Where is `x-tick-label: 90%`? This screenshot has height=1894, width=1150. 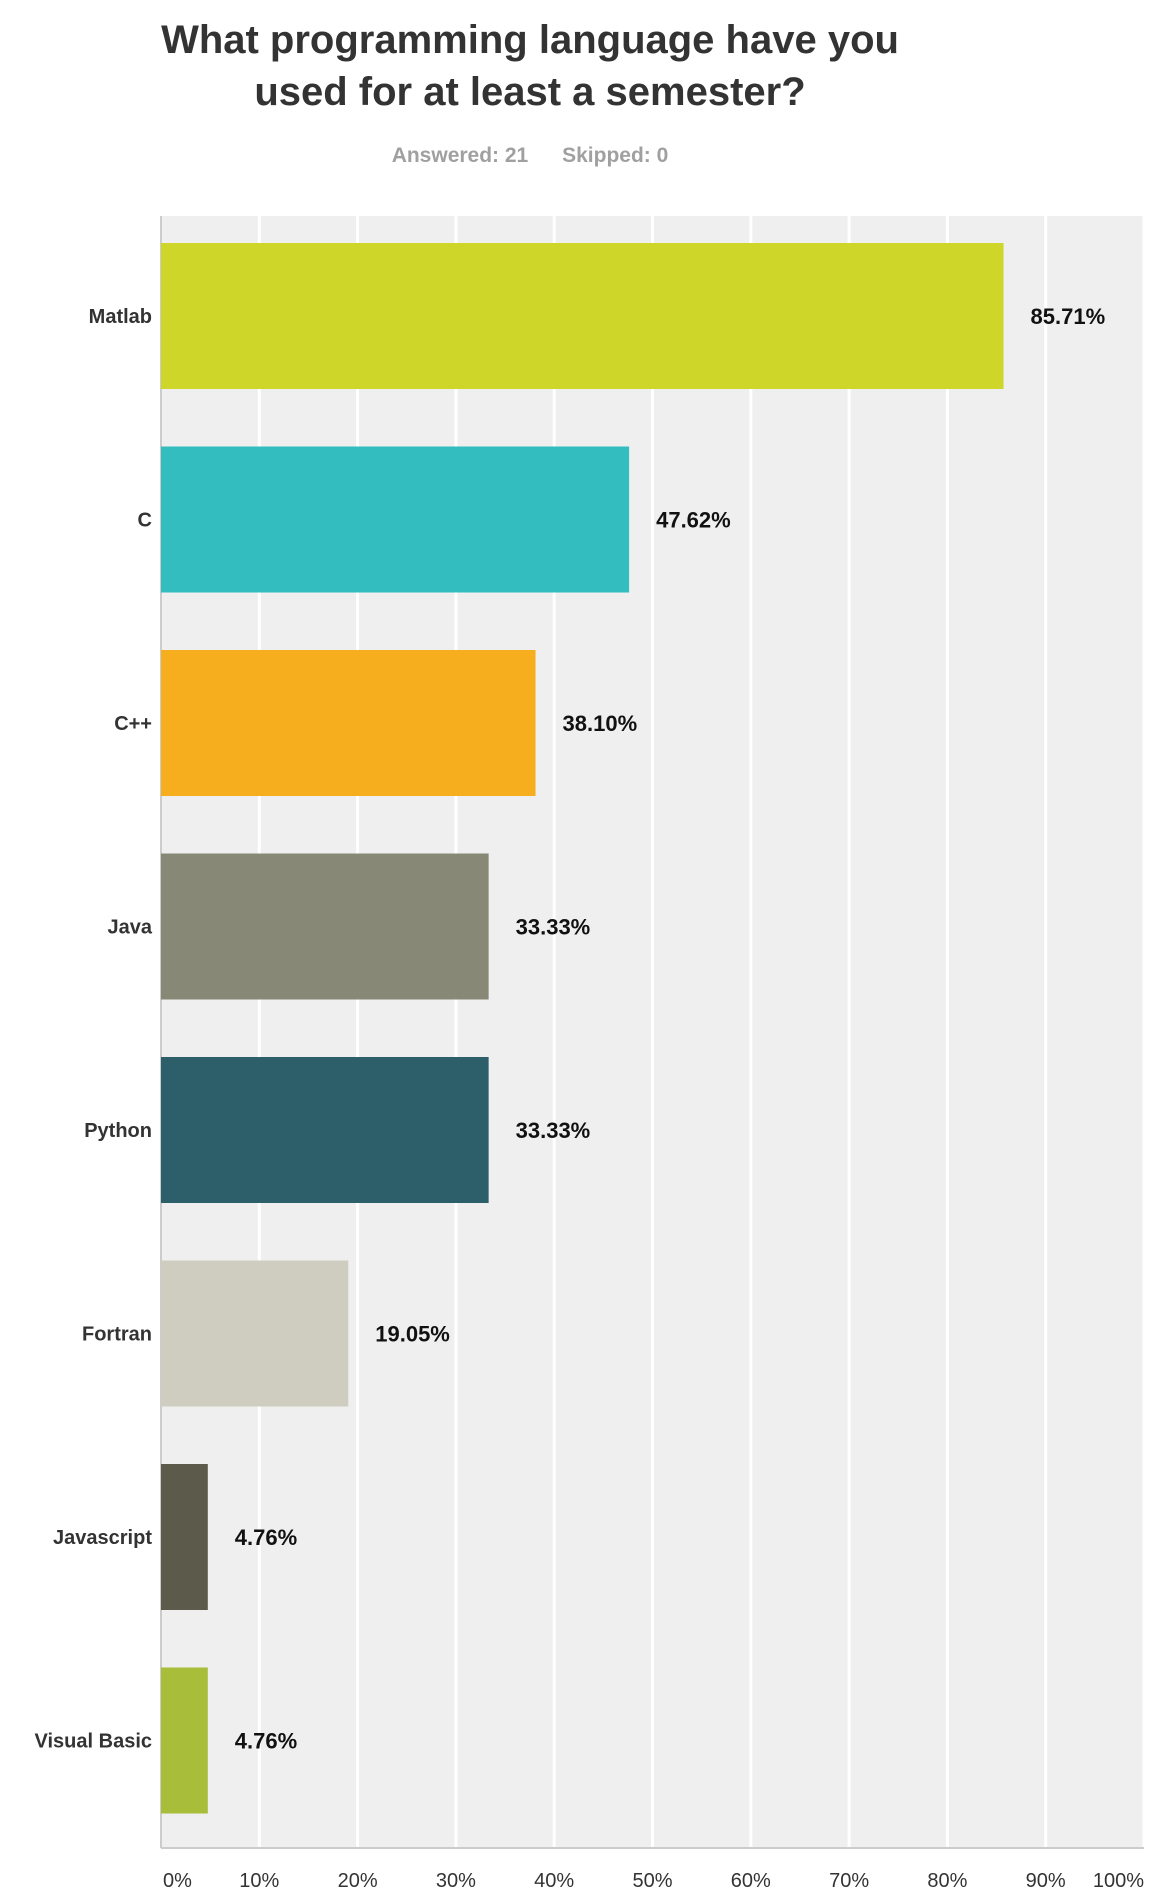
x-tick-label: 90% is located at coordinates (1046, 1881).